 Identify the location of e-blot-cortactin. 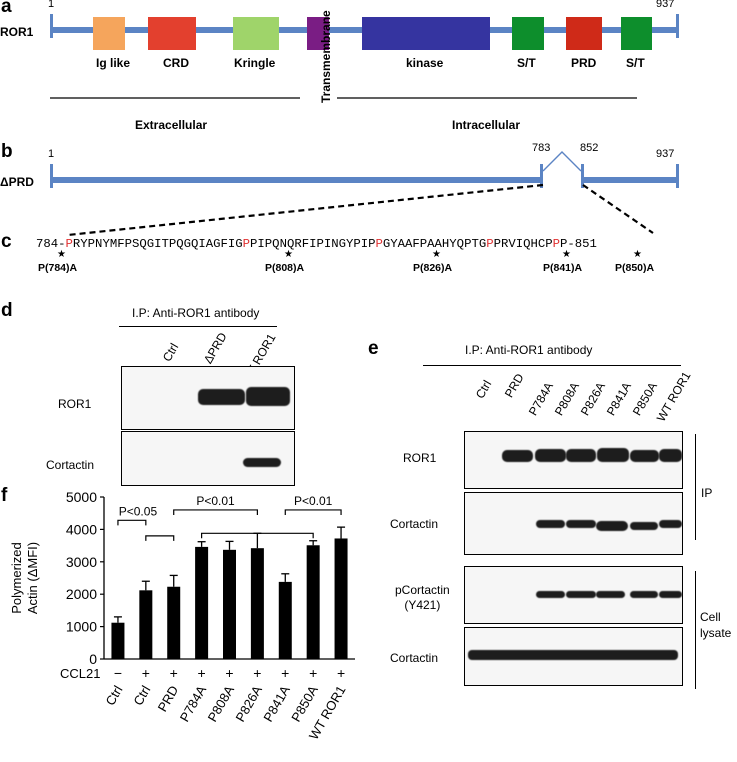
(573, 523).